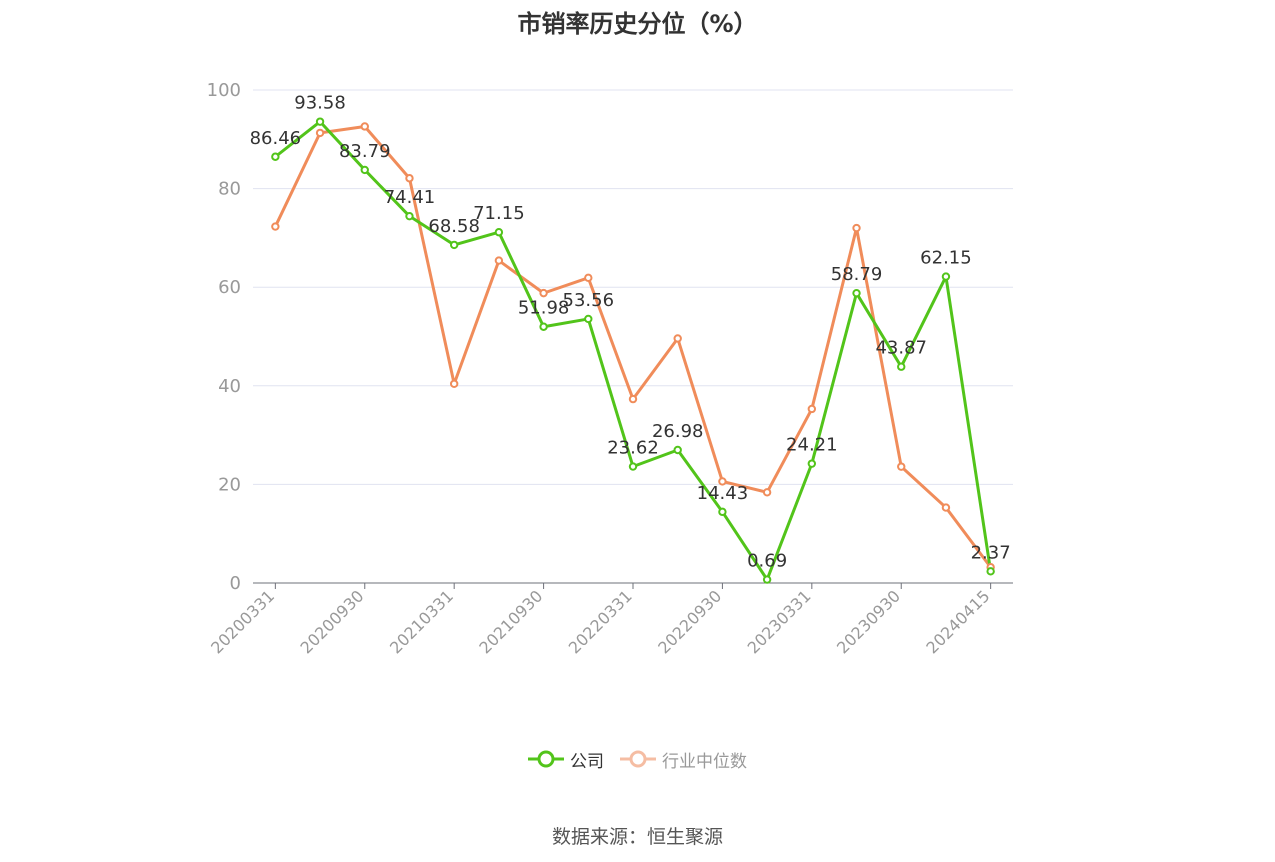 This screenshot has height=862, width=1275. Describe the element at coordinates (946, 258) in the screenshot. I see `data-label: 62.15` at that location.